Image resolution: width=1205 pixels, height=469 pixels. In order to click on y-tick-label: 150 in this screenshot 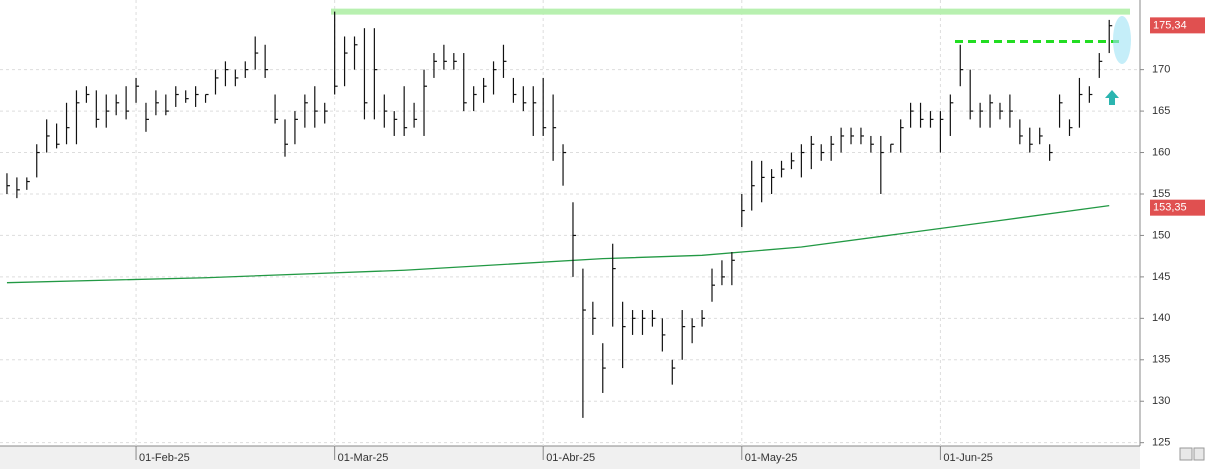, I will do `click(1161, 235)`.